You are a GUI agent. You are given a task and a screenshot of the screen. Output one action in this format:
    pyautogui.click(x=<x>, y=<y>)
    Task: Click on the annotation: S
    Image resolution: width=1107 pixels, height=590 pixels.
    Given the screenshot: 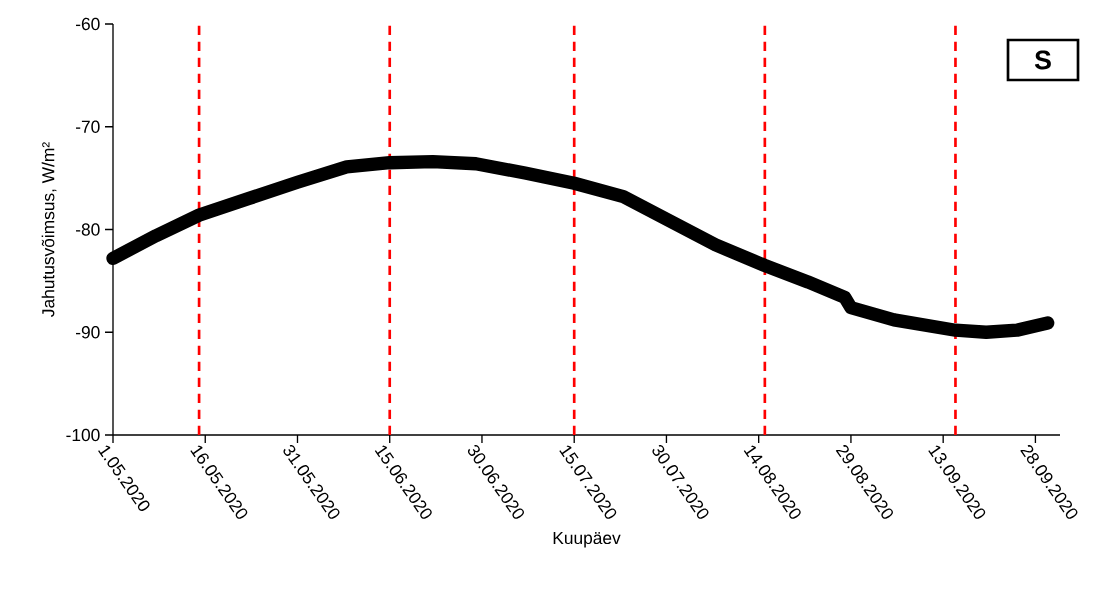 What is the action you would take?
    pyautogui.click(x=1042, y=60)
    